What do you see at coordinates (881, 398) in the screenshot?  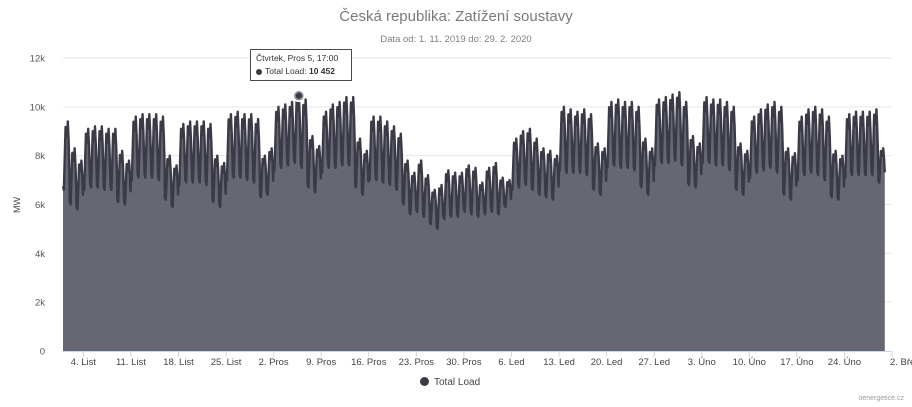 I see `chart-credit: oenergetice.cz` at bounding box center [881, 398].